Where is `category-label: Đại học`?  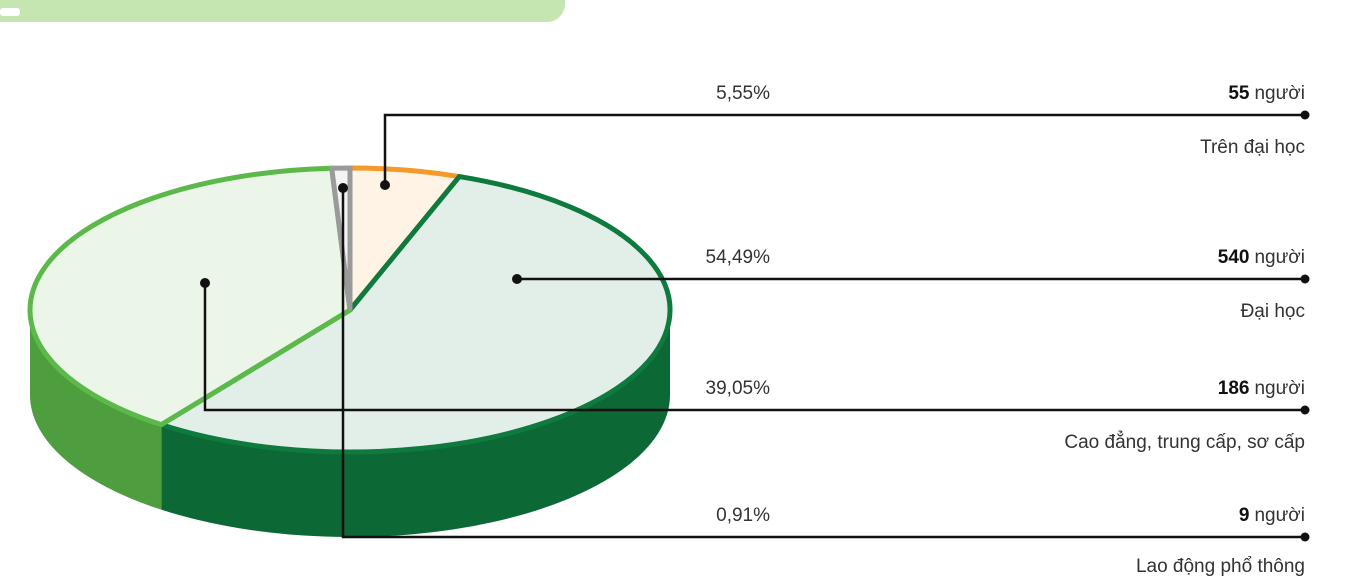
category-label: Đại học is located at coordinates (1273, 311).